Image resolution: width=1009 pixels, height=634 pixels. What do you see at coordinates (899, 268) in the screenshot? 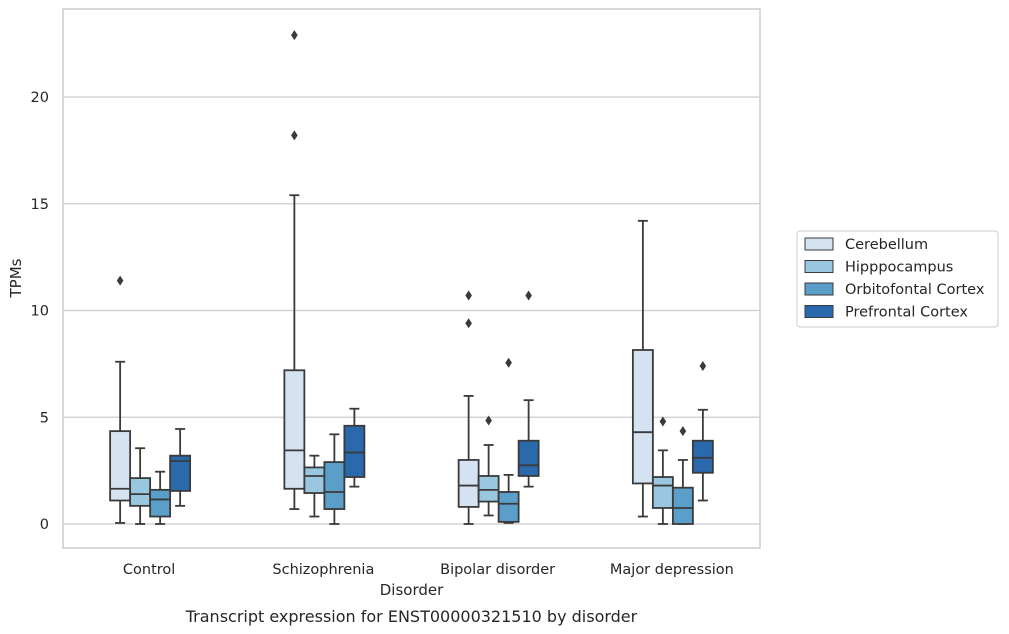
I see `legend-label: Hipppocampus` at bounding box center [899, 268].